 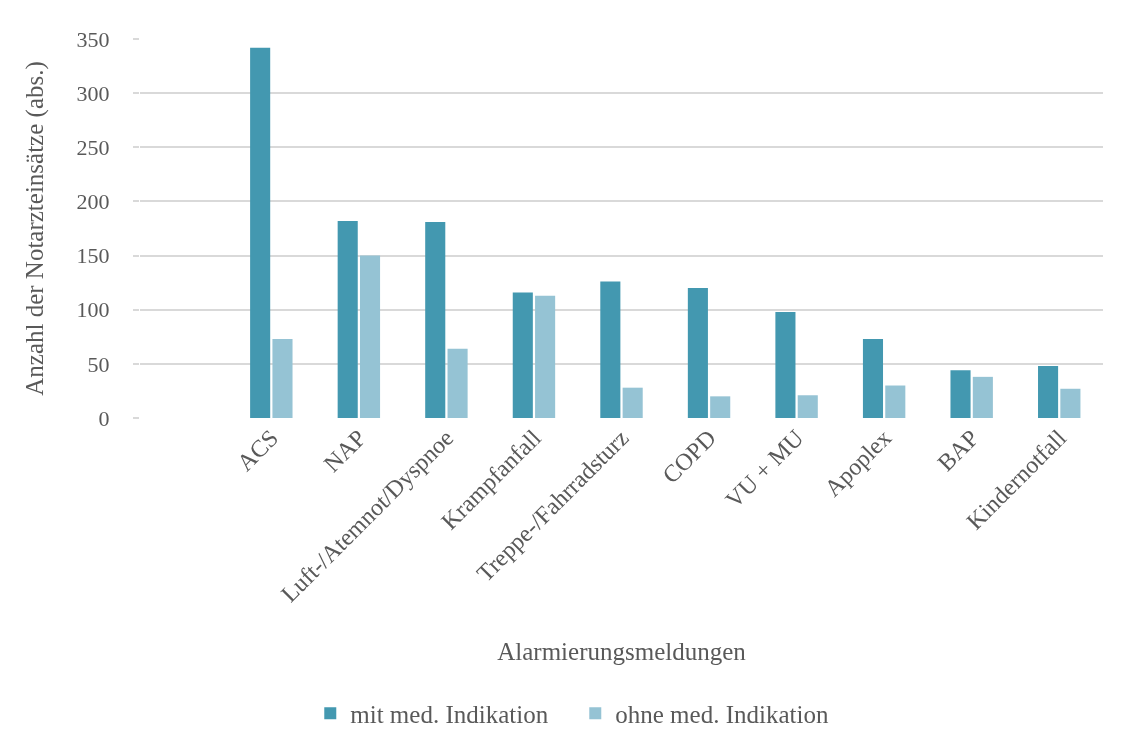 I want to click on y-tick-label: 0, so click(x=104, y=418).